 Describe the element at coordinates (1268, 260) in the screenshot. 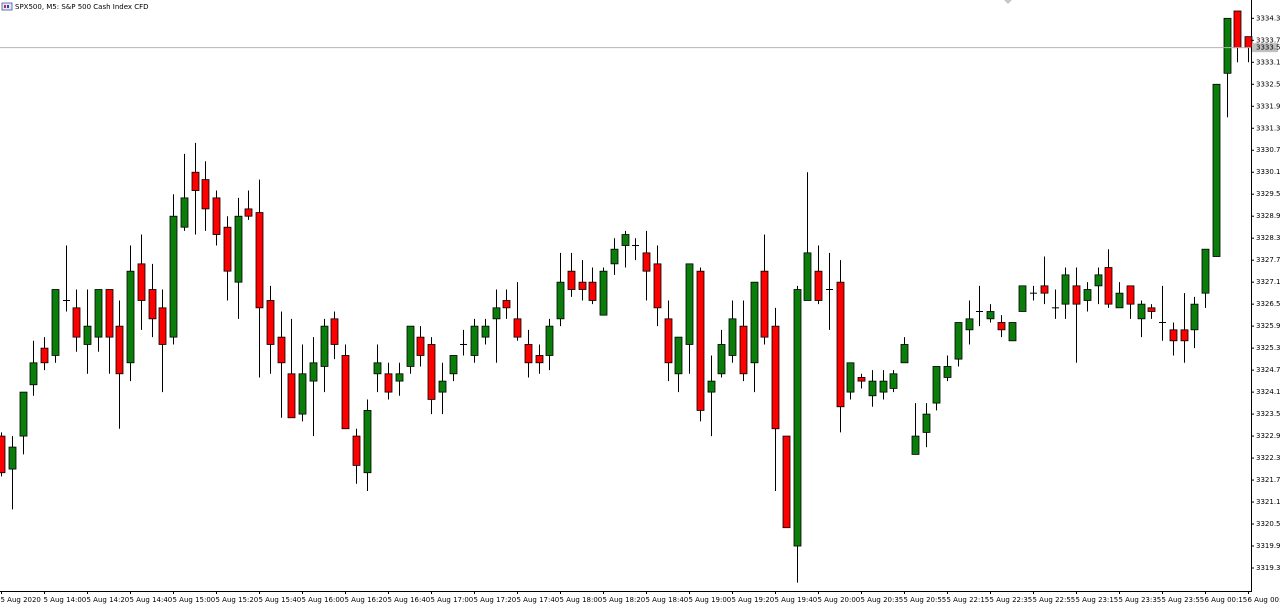

I see `y-tick-label: 3327.7` at that location.